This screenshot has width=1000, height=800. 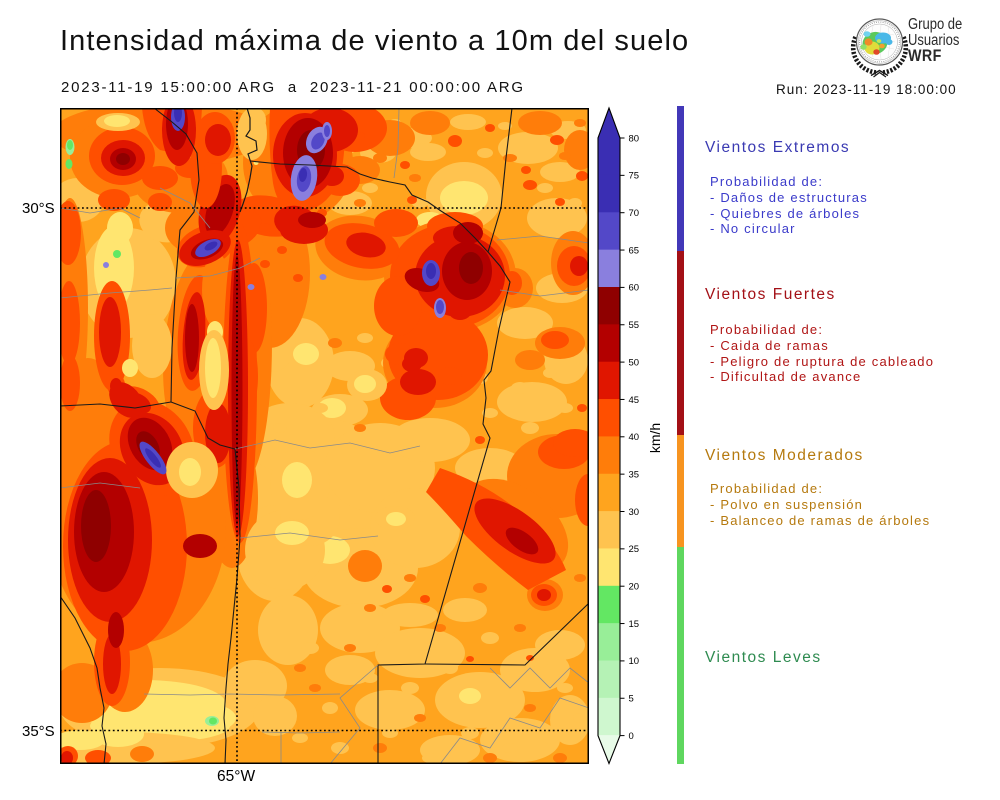 I want to click on svg-text: 35, so click(x=634, y=474).